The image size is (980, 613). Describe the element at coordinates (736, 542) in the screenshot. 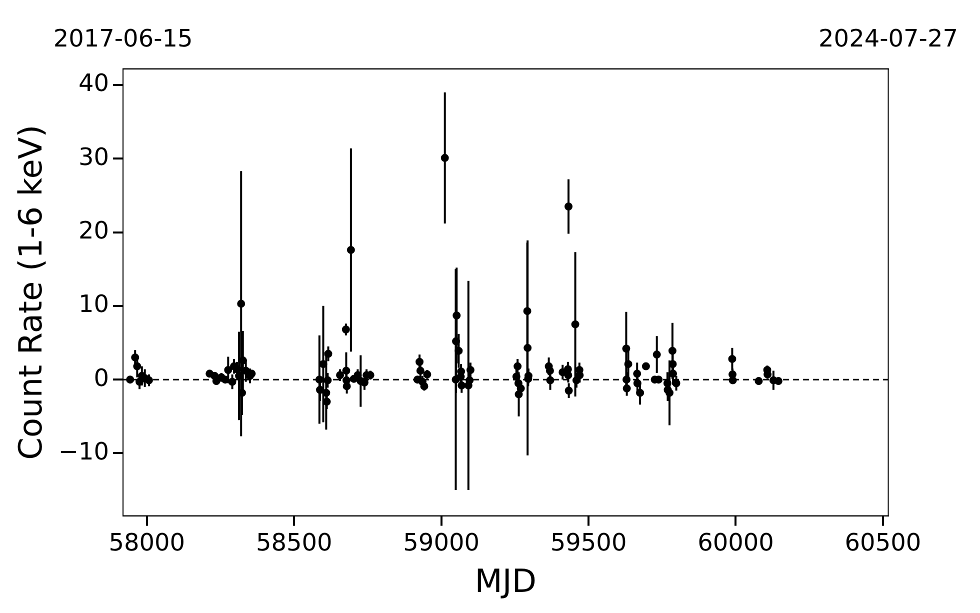

I see `x-tick-label: 60000` at that location.